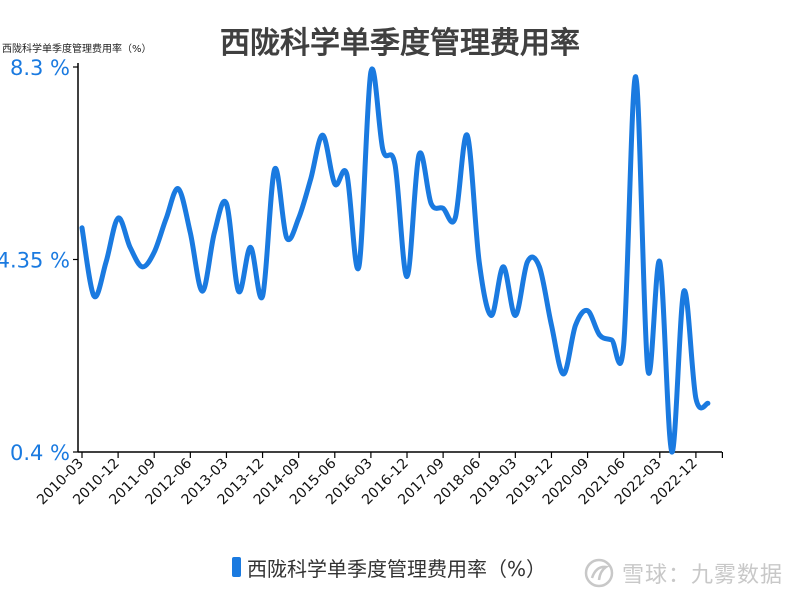  I want to click on watermark-text: 雪球：九雾数据, so click(703, 575).